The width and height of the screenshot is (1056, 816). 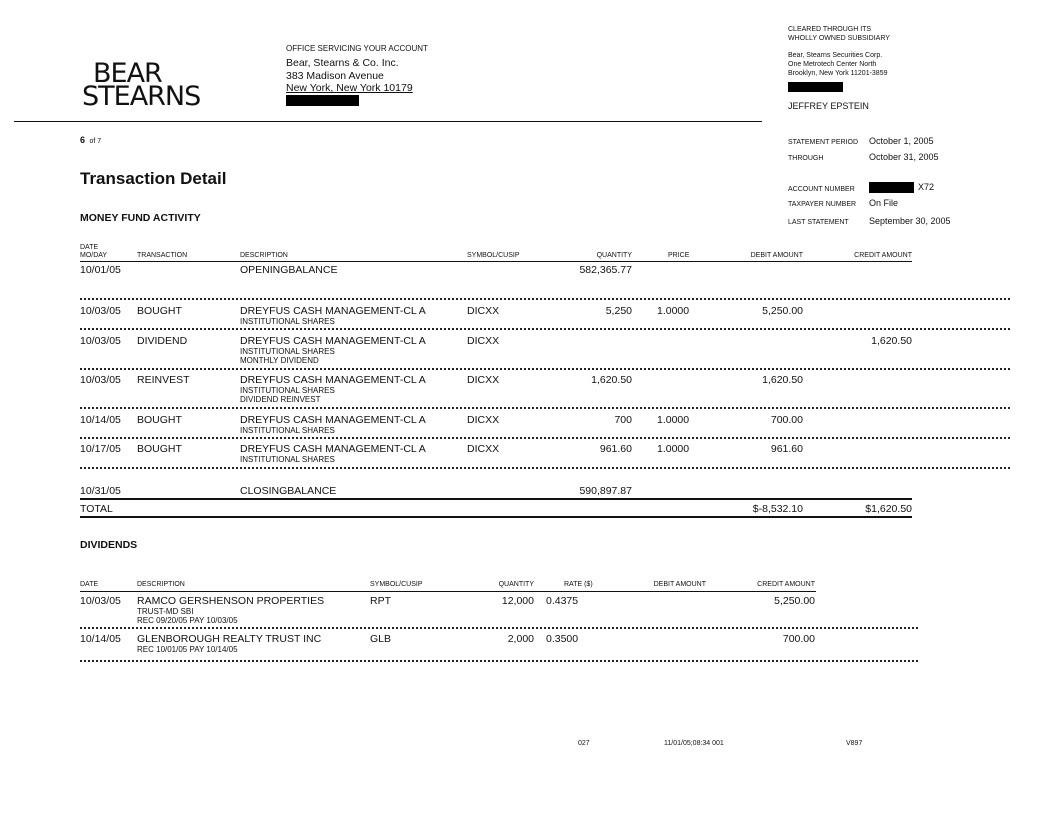 I want to click on div-row-quantity: 2,000, so click(x=520, y=639).